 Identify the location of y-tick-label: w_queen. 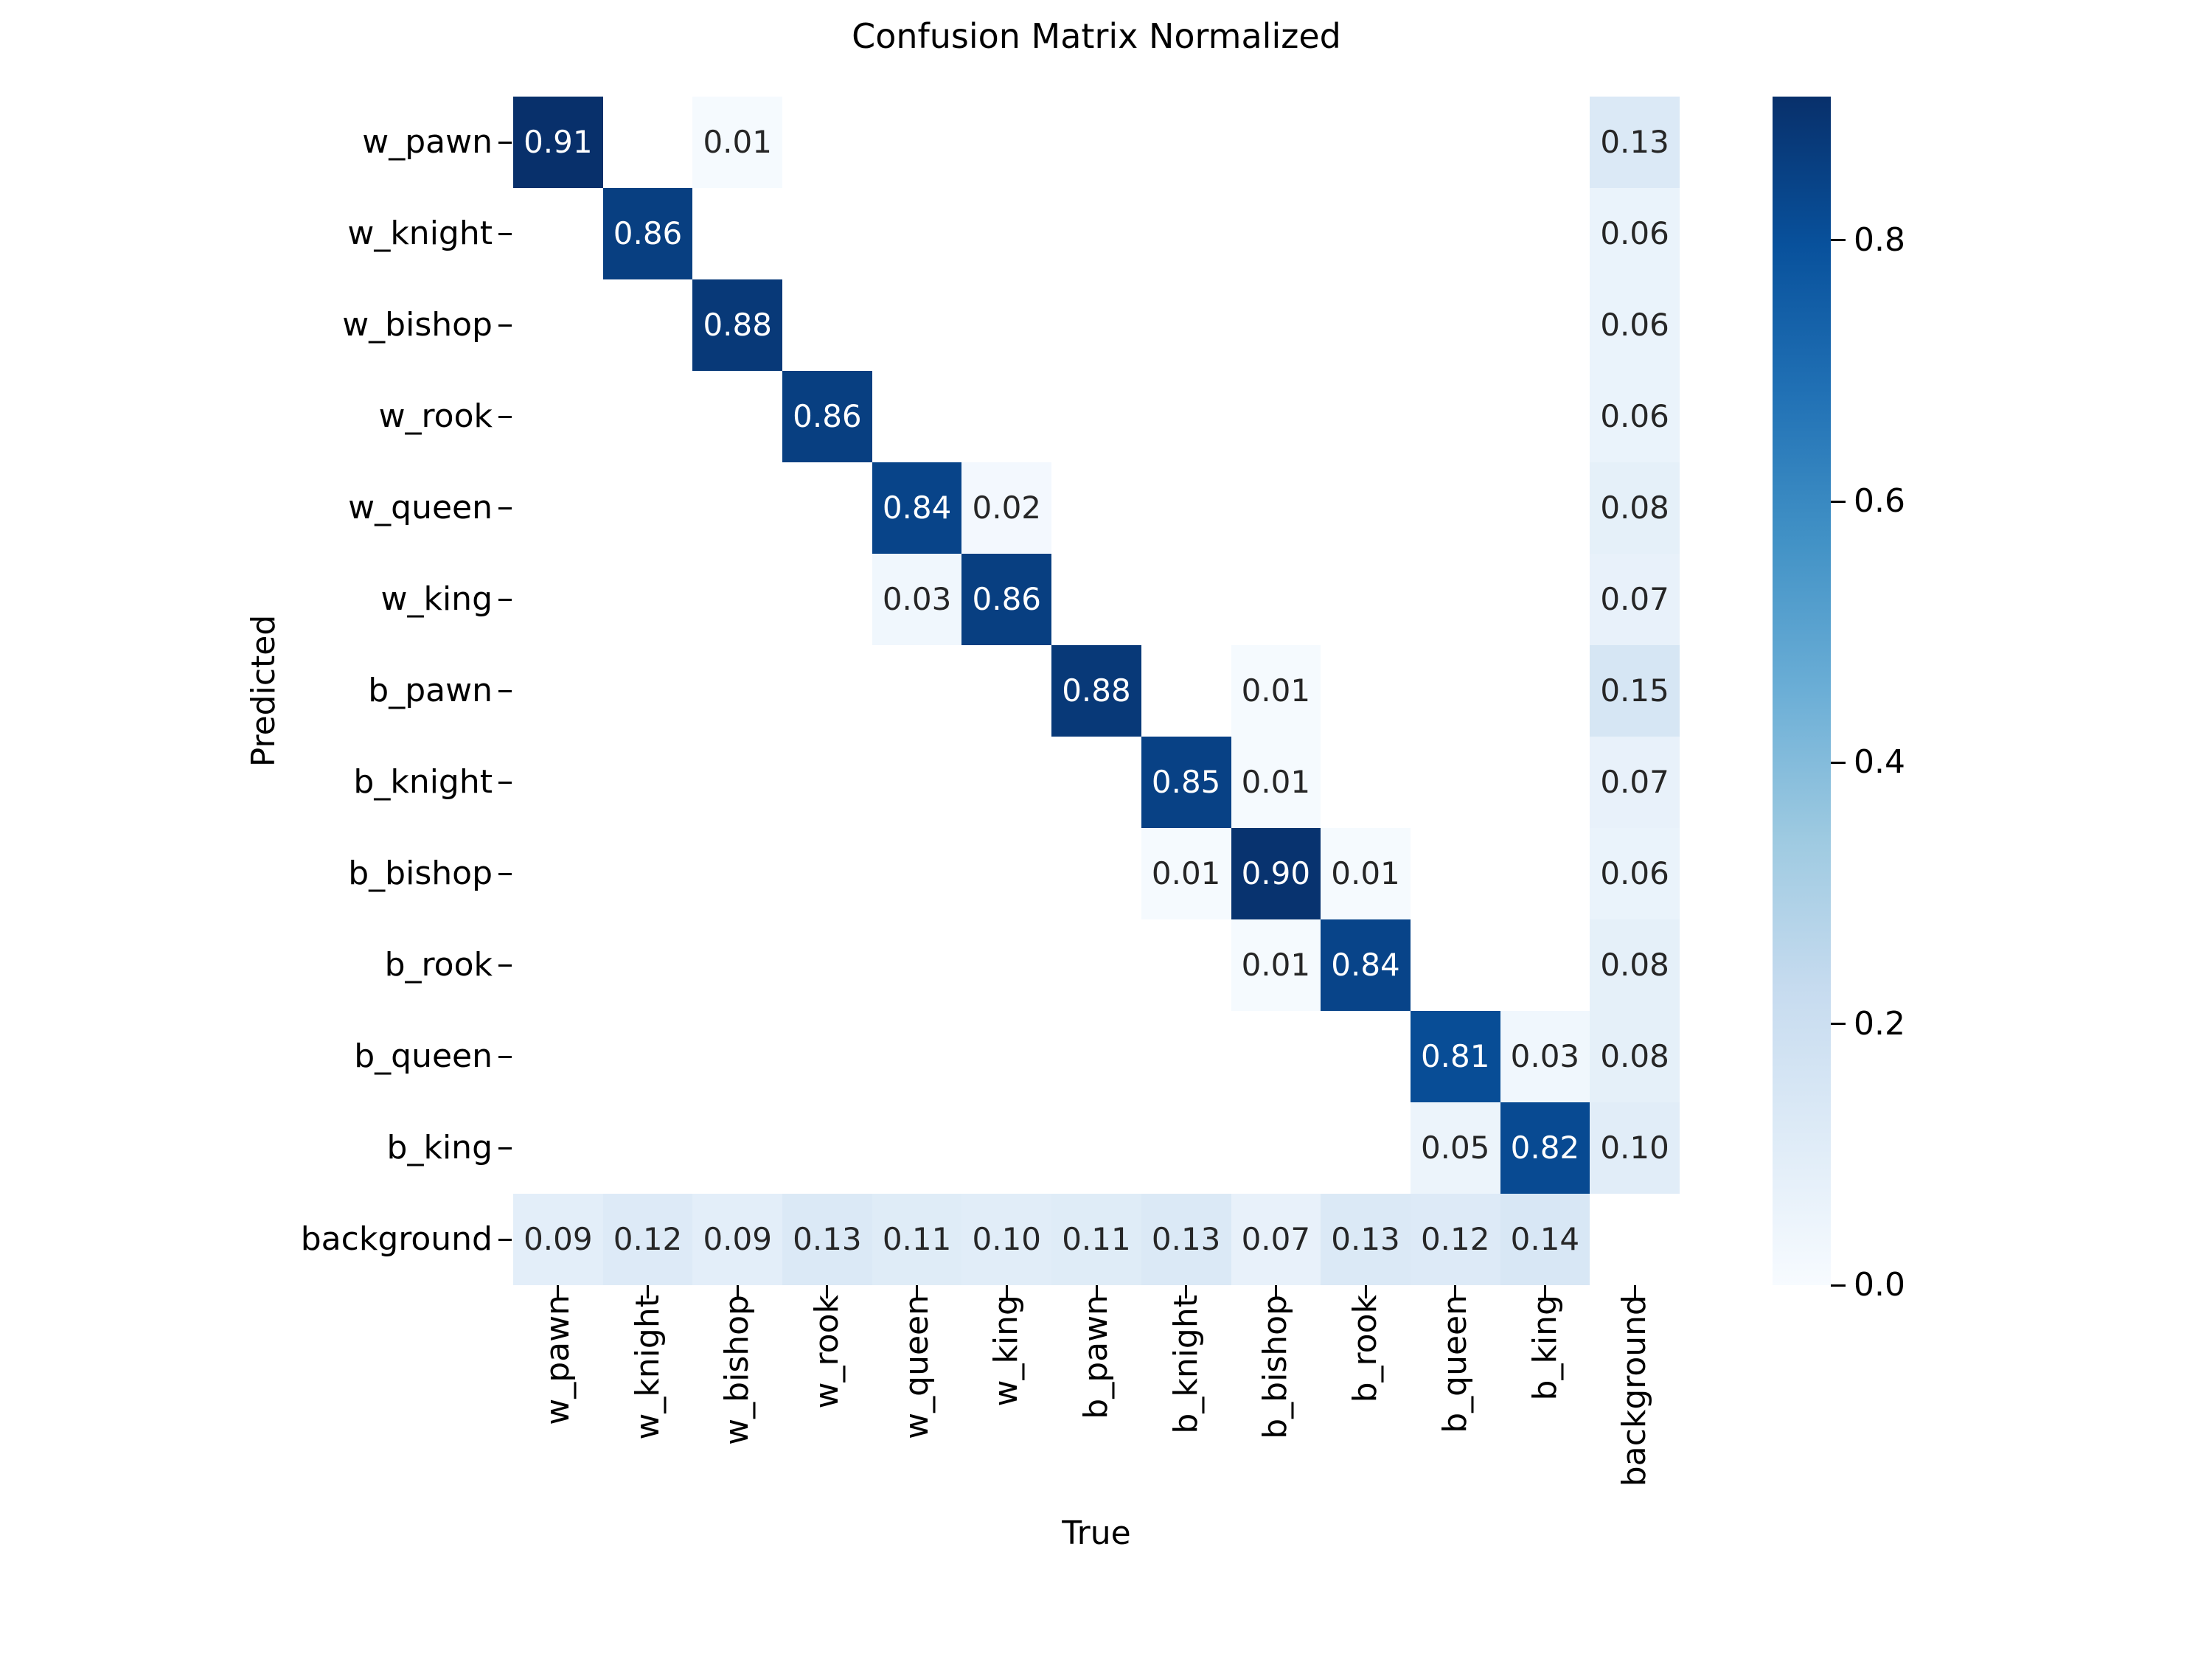
(420, 507).